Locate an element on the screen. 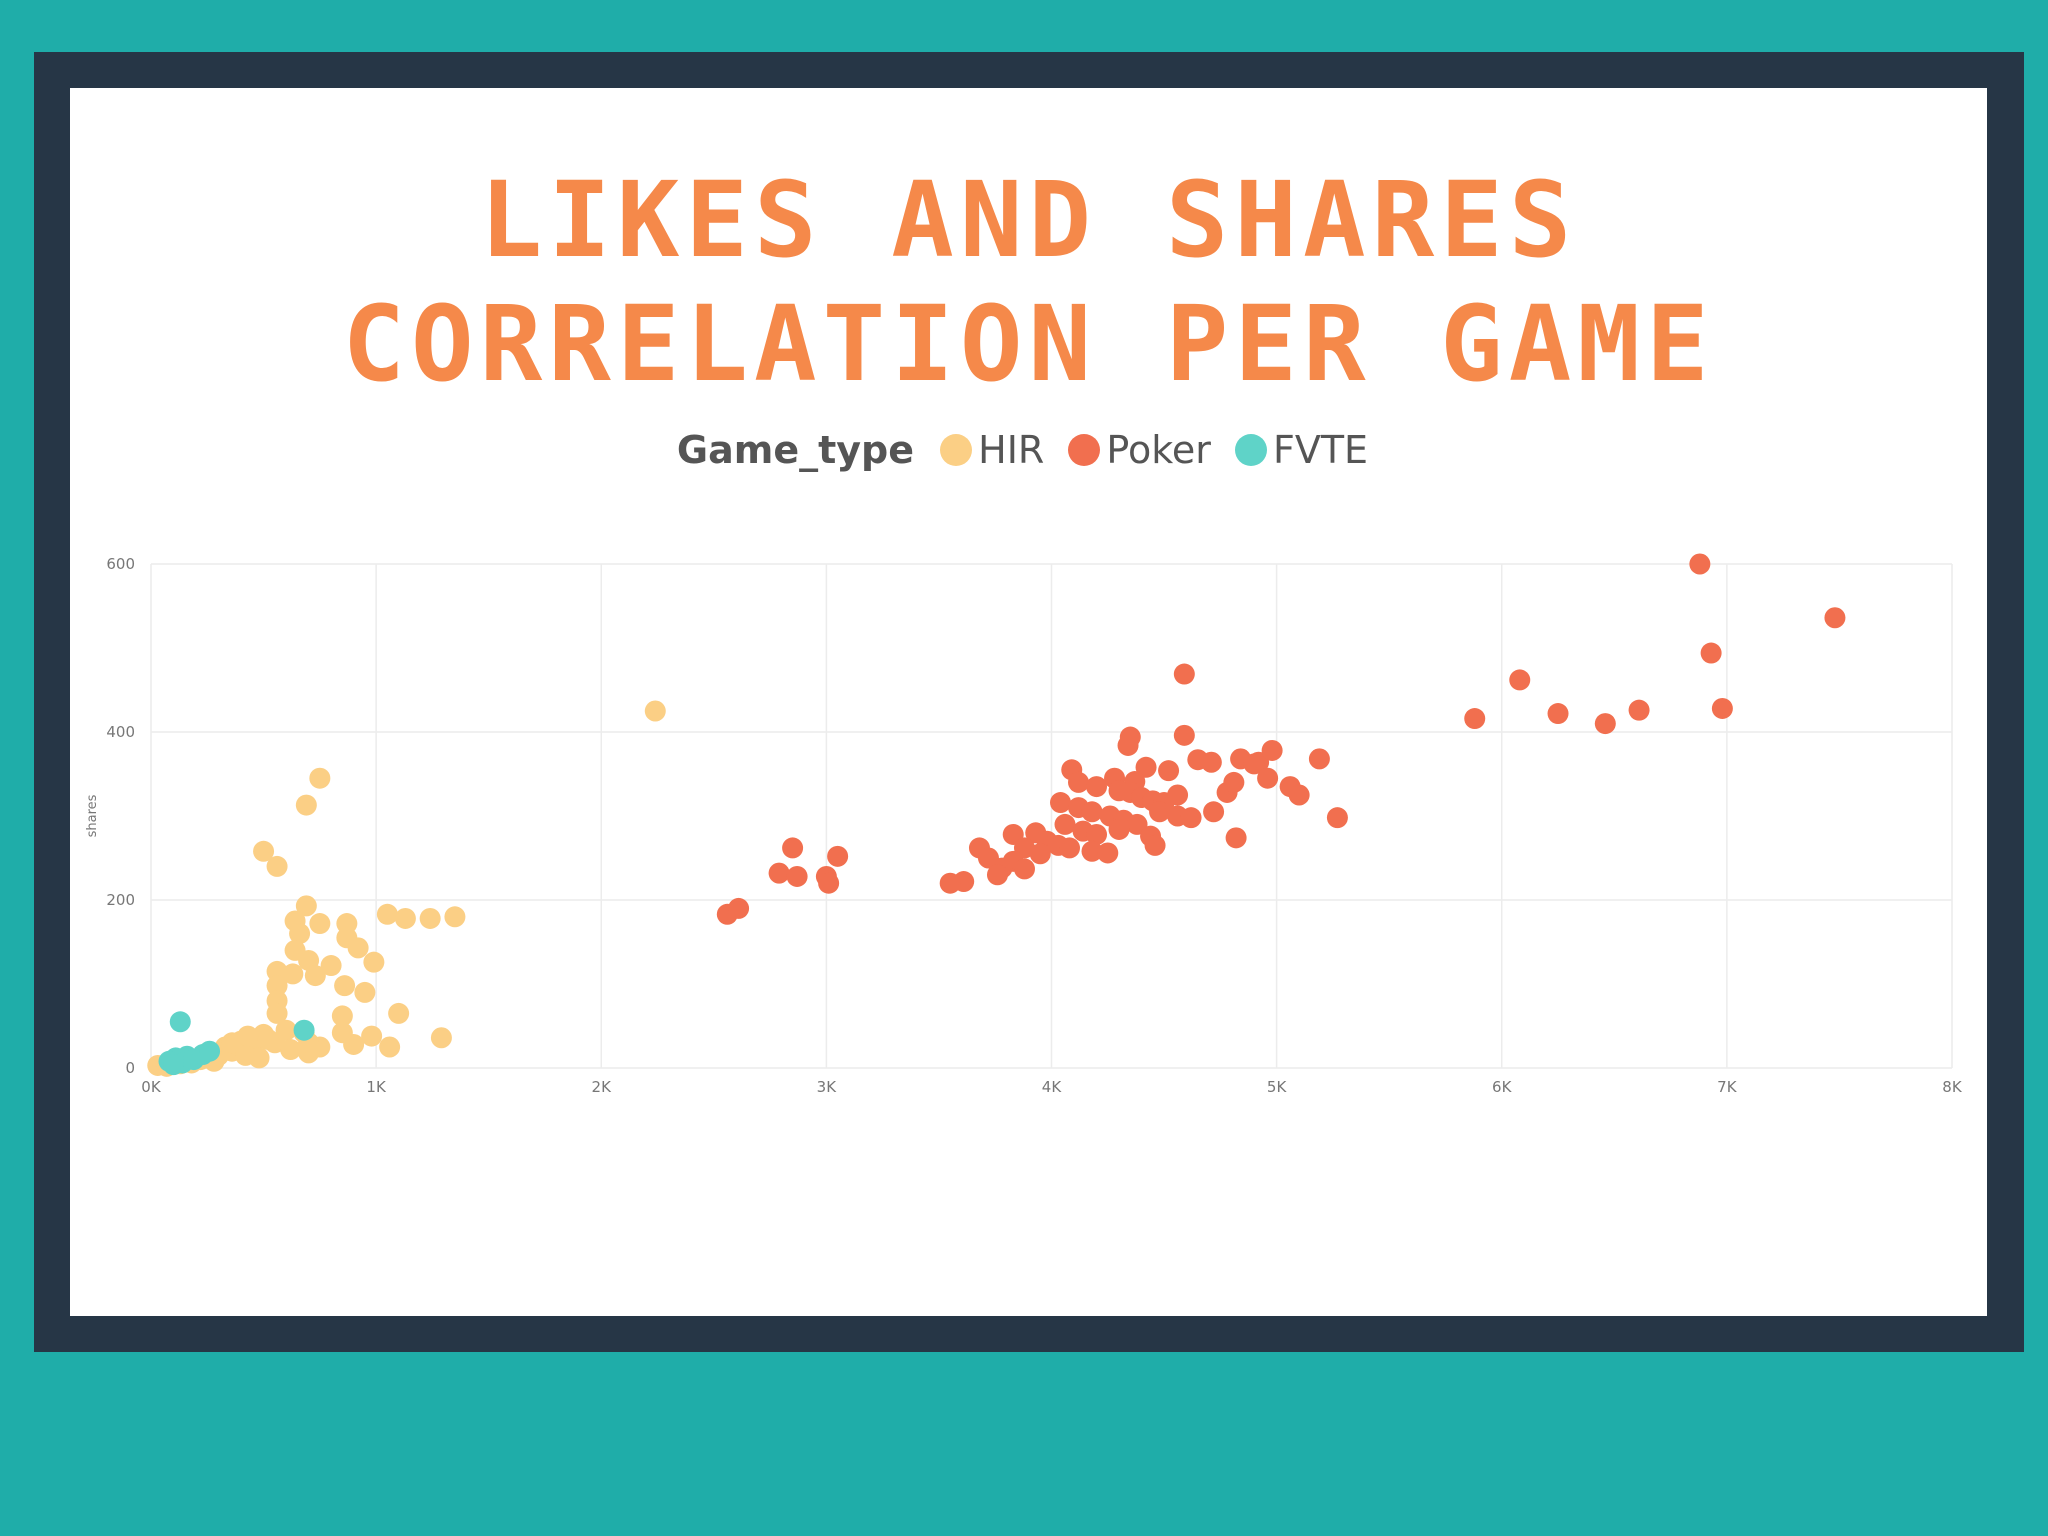  chart-title-line-1: LIKES AND SHARES is located at coordinates (1028, 220).